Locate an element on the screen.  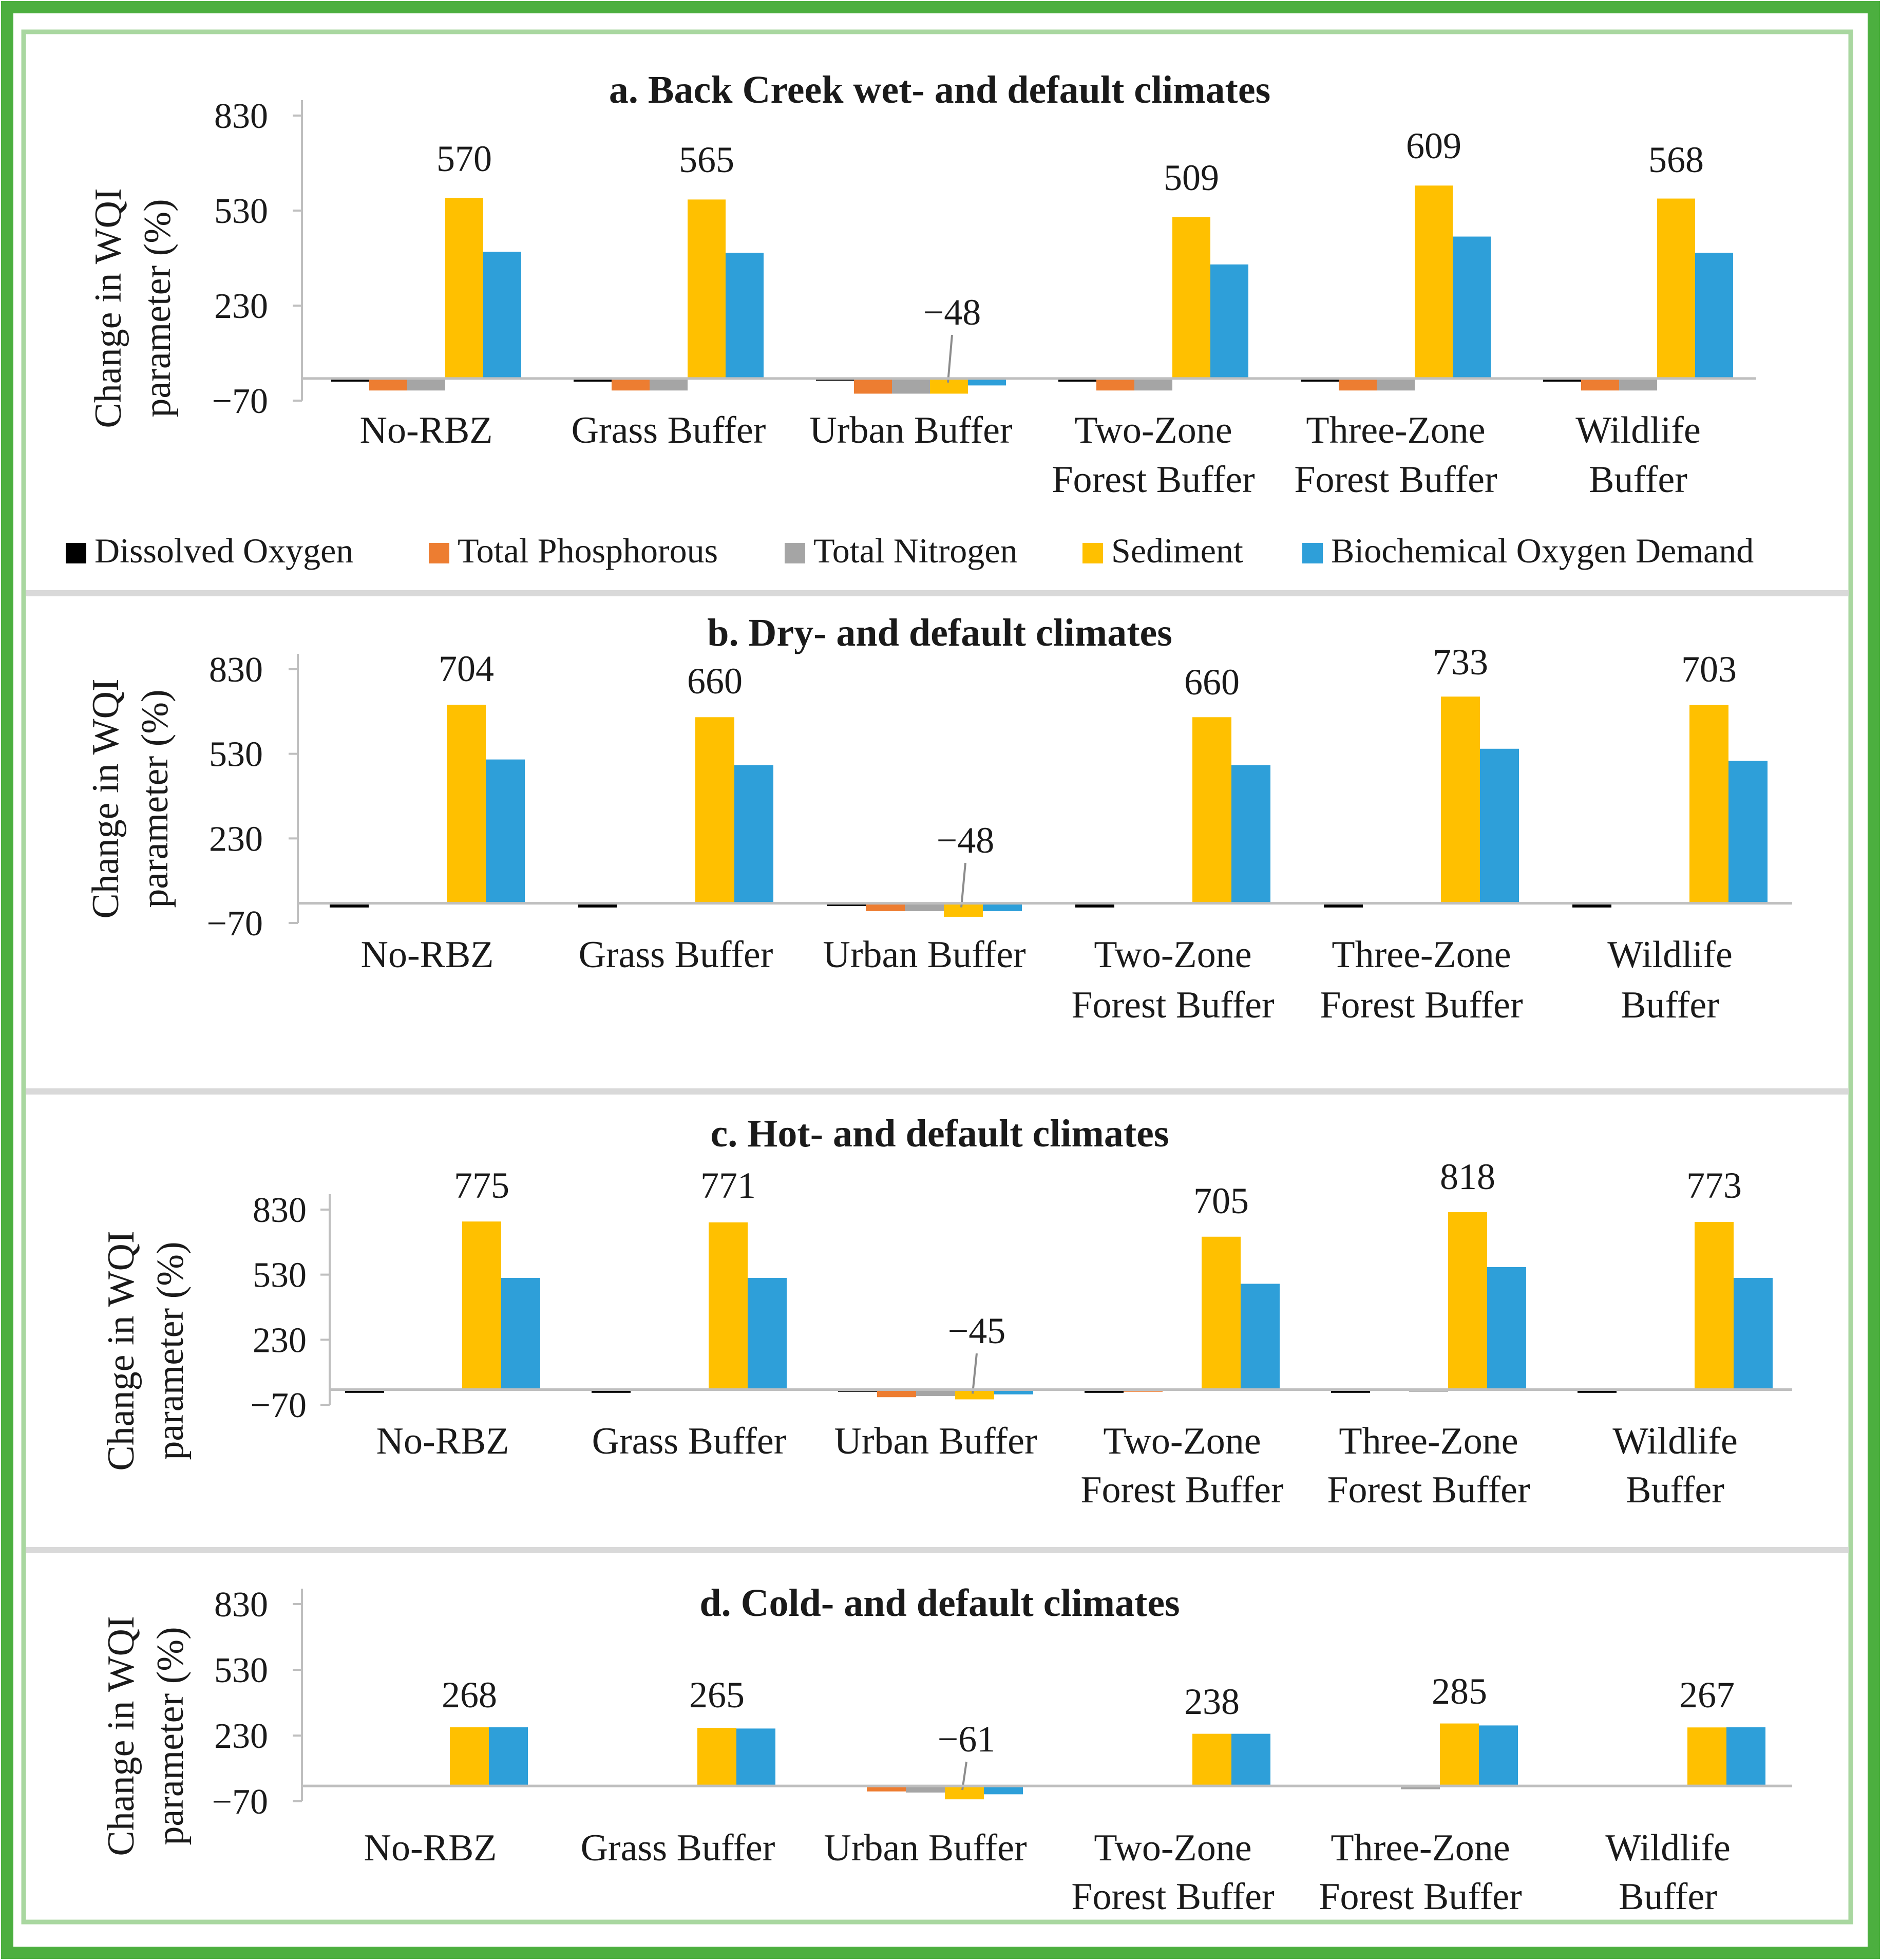
data-label: 704 is located at coordinates (466, 668).